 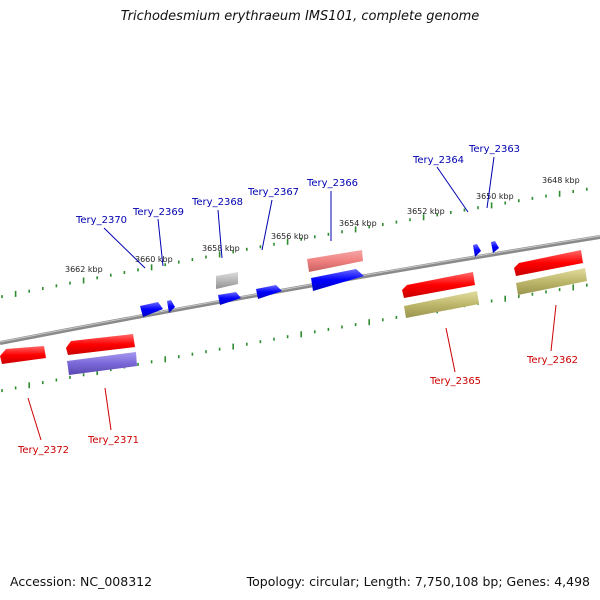 I want to click on gene-label-tery-2362: Tery_2362, so click(x=552, y=360).